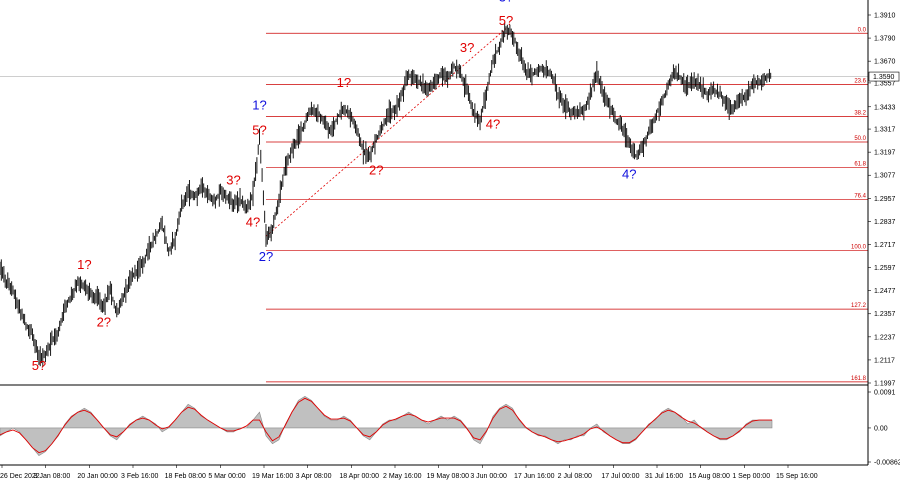 The image size is (900, 485). What do you see at coordinates (887, 463) in the screenshot?
I see `oscillator-tick-label: -0.00862` at bounding box center [887, 463].